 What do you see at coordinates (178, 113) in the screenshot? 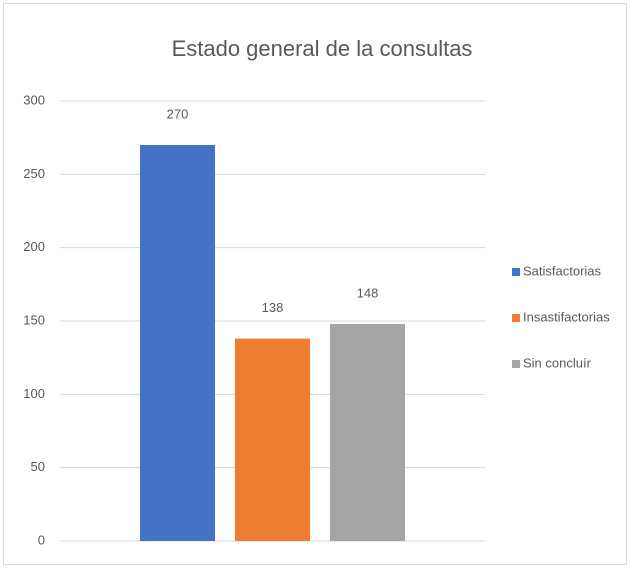
I see `data-label: 270` at bounding box center [178, 113].